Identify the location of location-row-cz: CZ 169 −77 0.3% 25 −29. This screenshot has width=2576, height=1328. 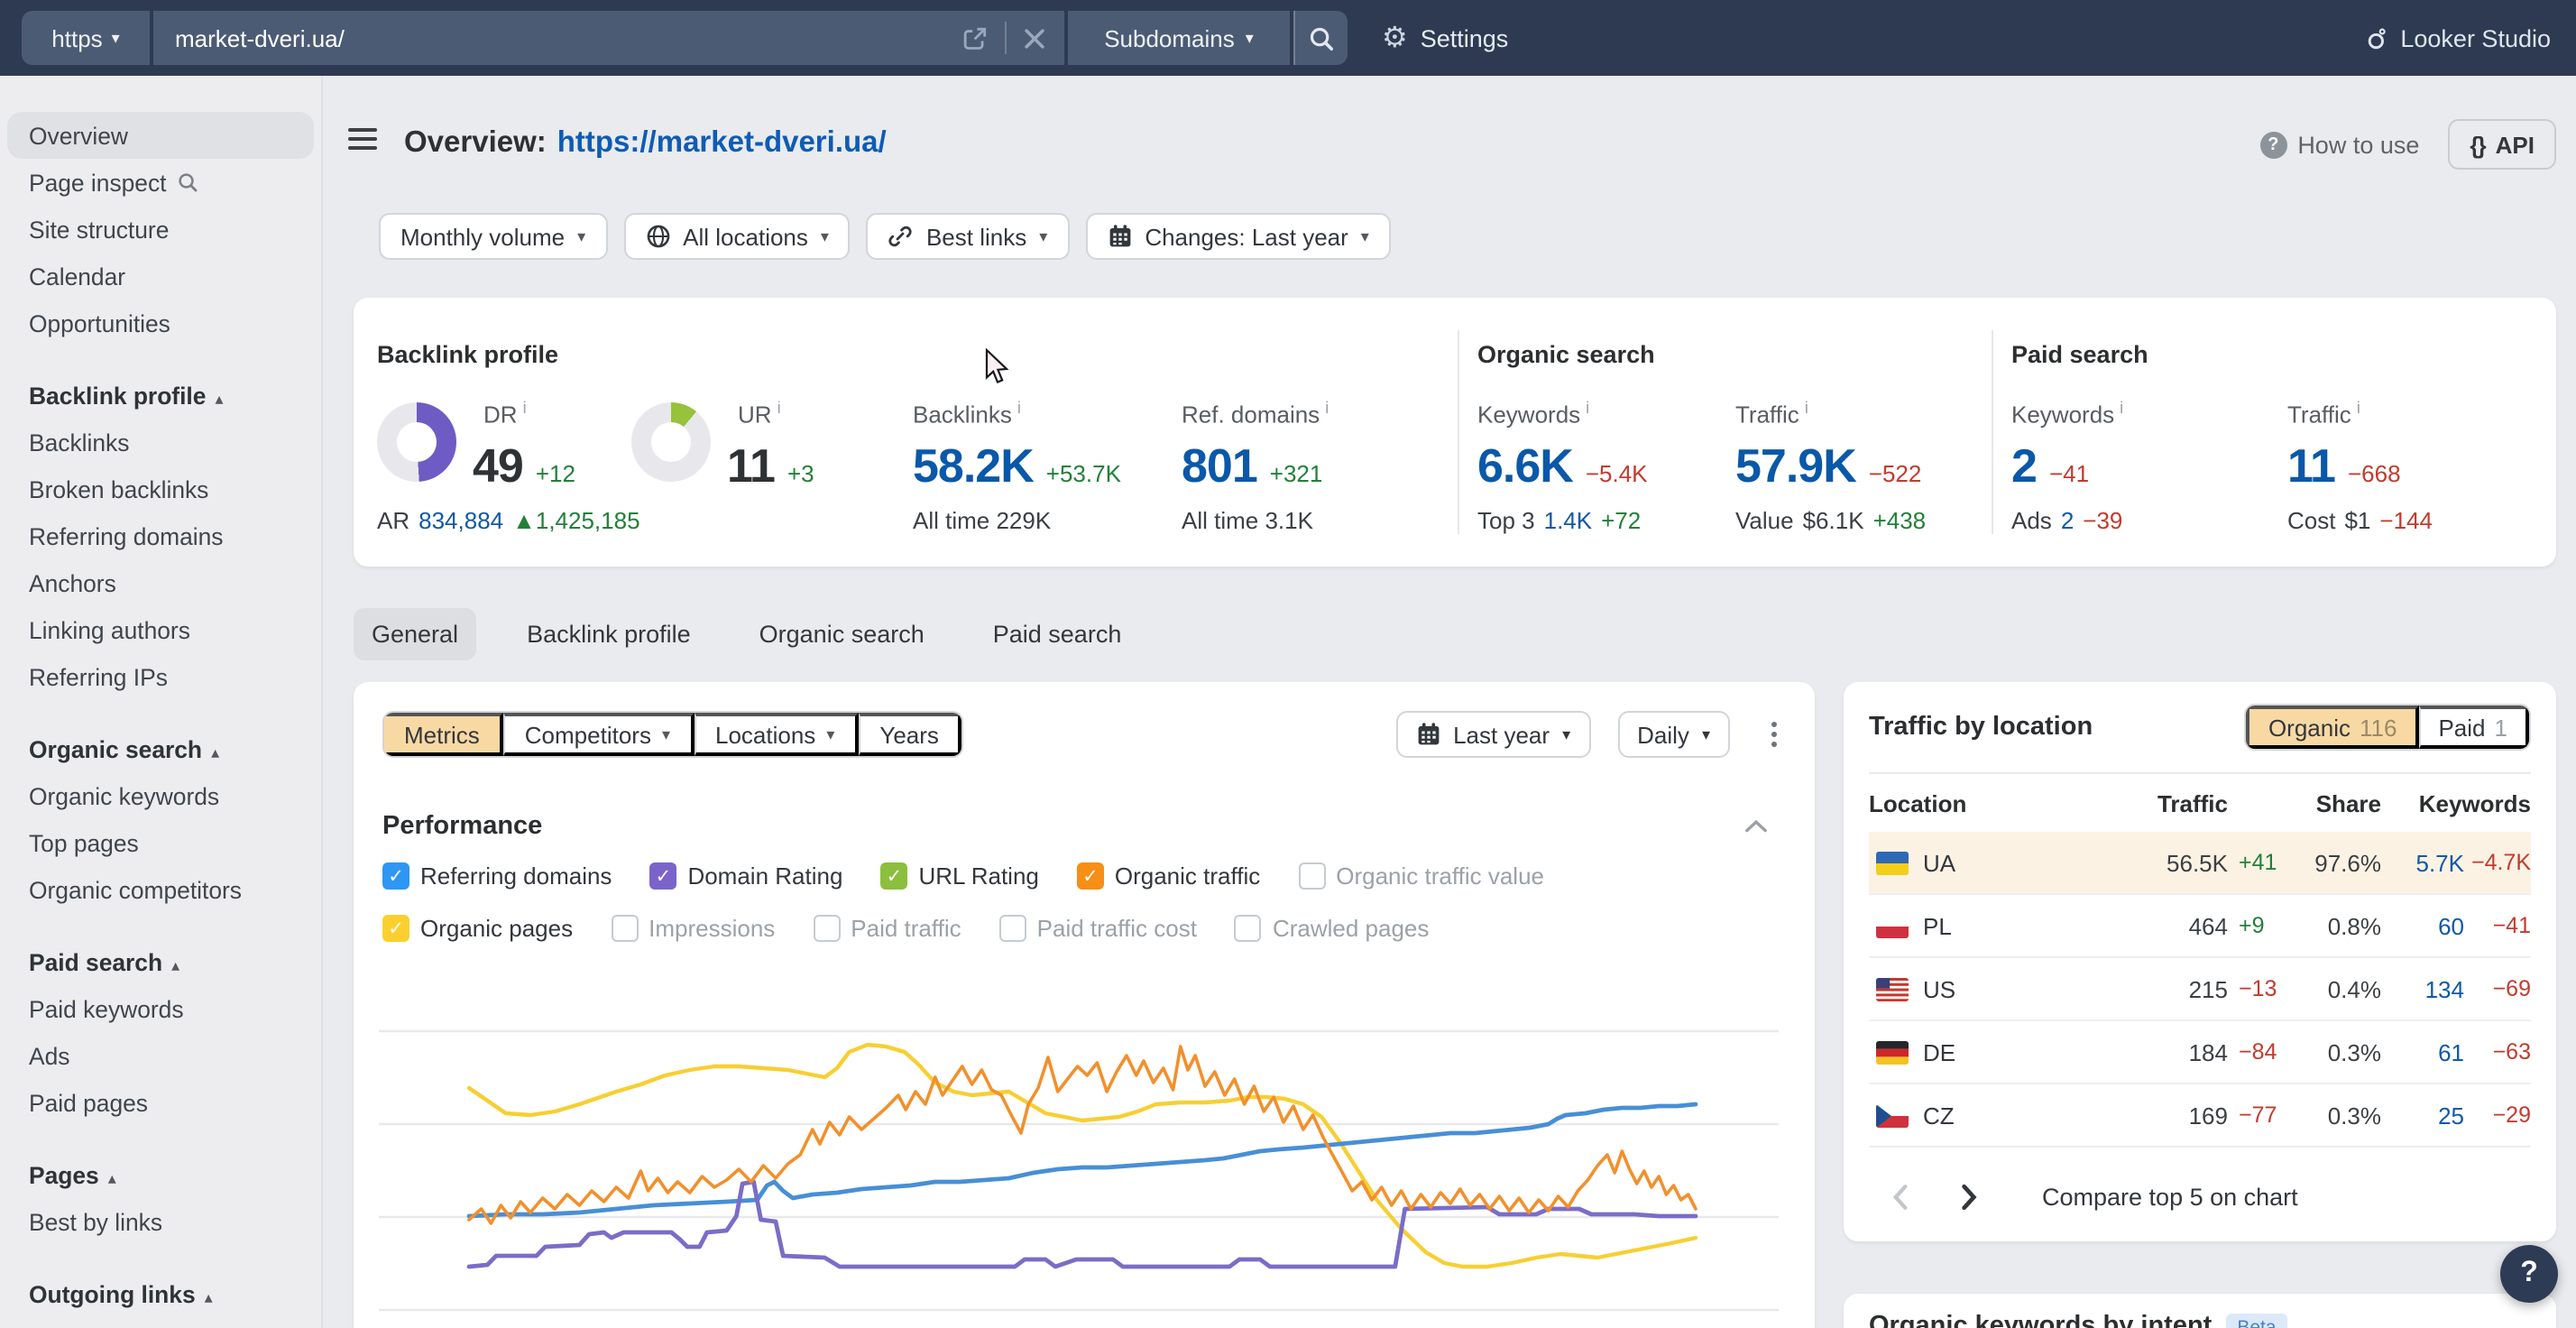
(2200, 1116).